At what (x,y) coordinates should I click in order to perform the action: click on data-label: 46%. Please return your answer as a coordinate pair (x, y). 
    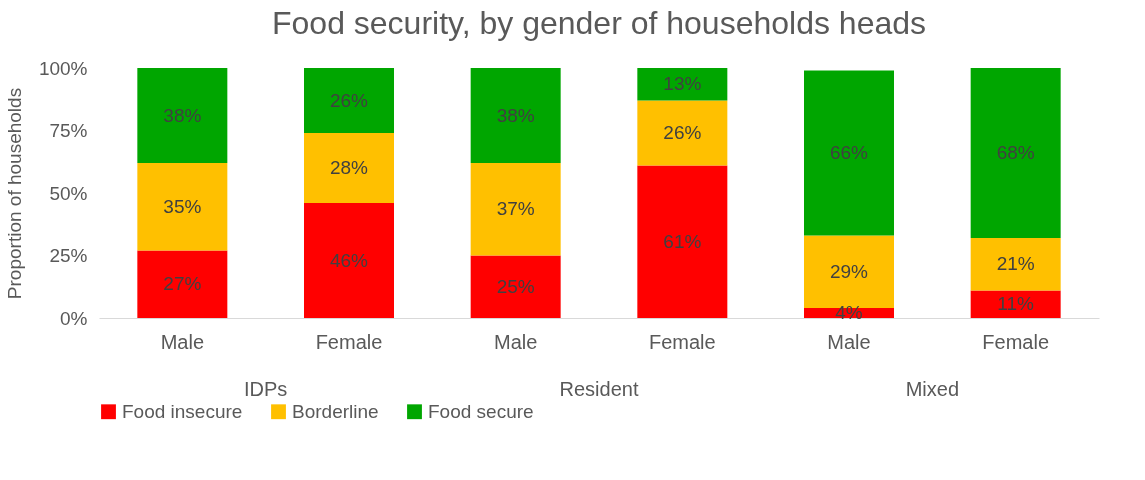
    Looking at the image, I should click on (349, 260).